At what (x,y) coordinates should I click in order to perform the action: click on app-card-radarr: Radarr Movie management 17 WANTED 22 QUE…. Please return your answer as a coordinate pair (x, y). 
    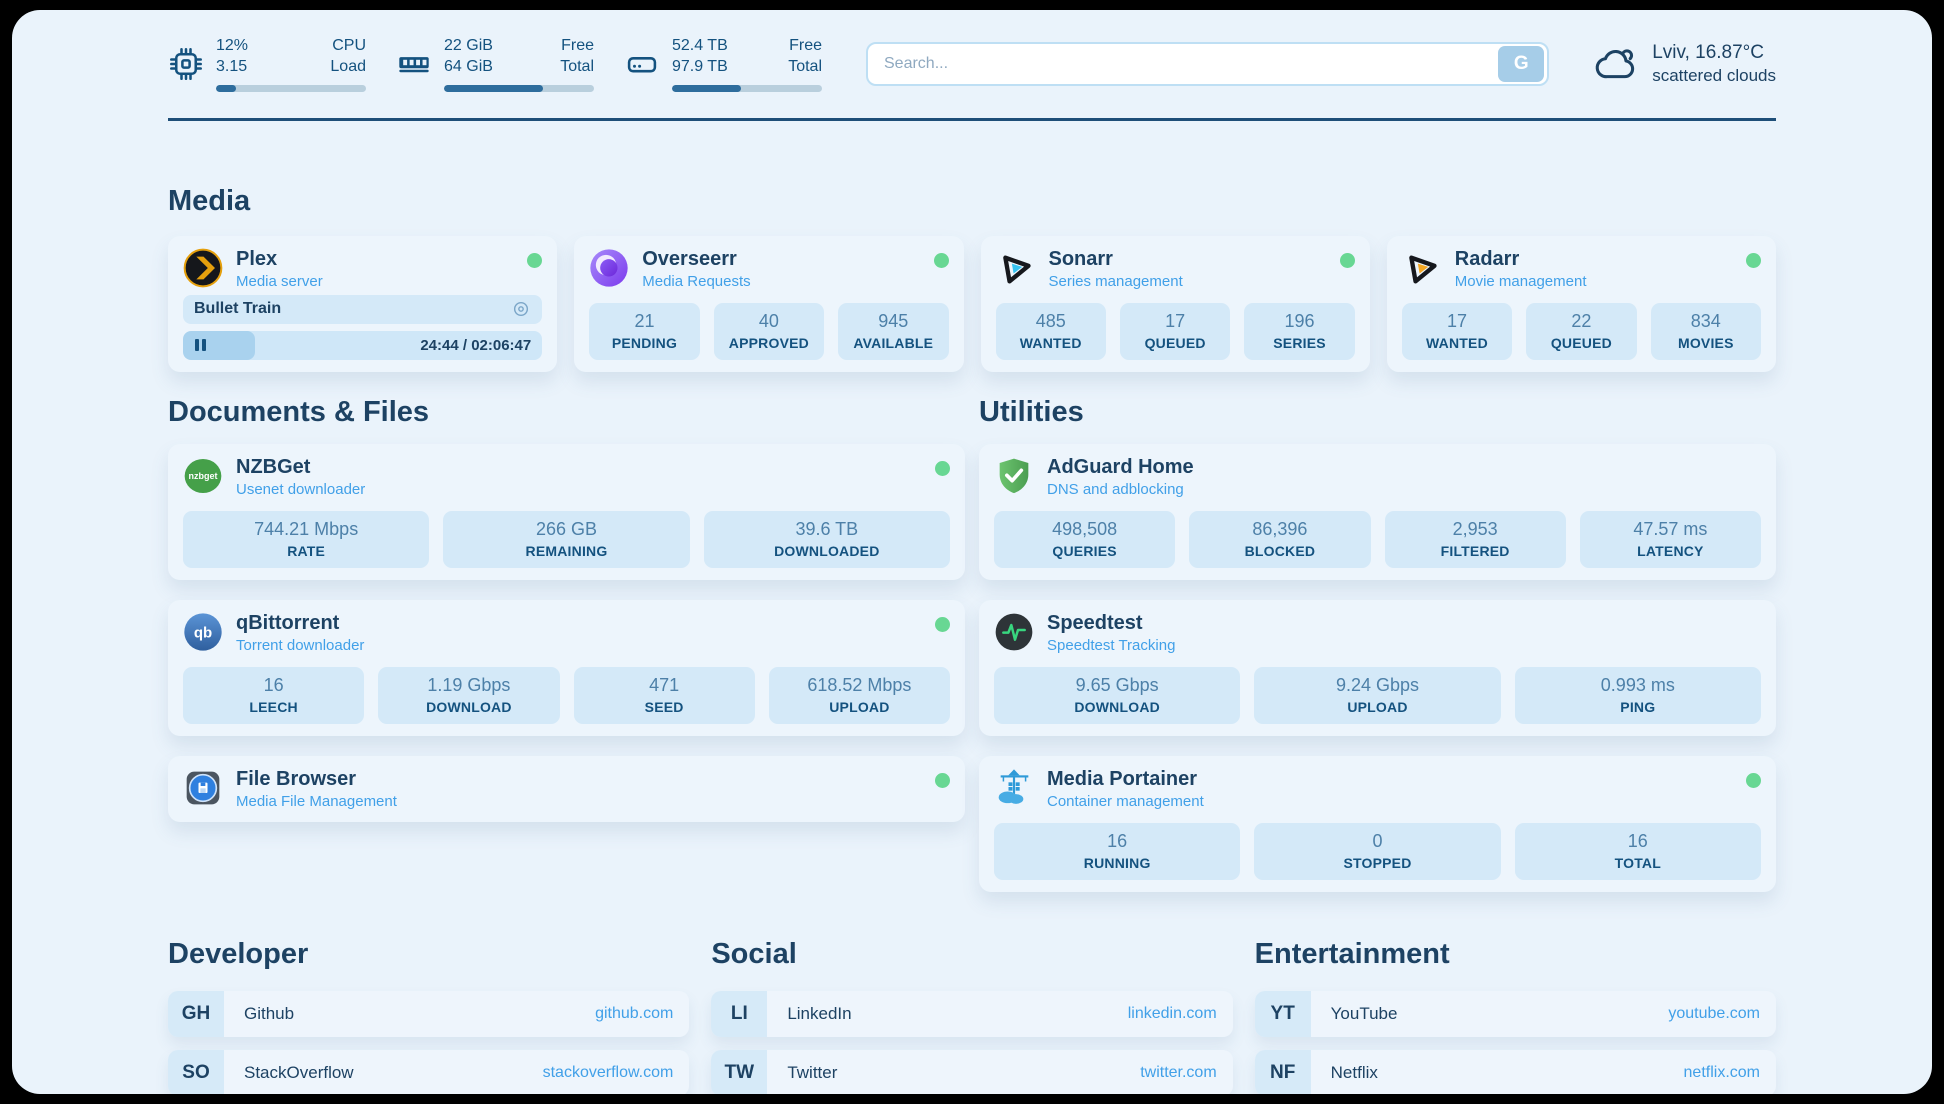
    Looking at the image, I should click on (1581, 303).